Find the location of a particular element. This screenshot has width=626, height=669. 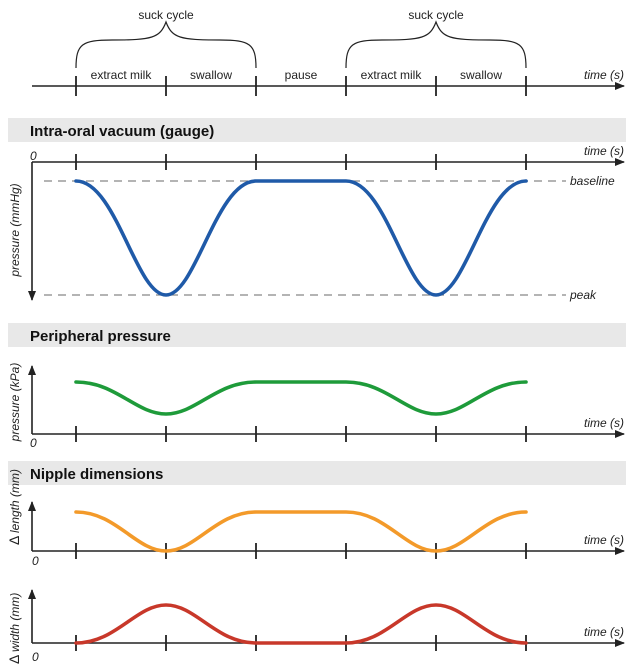

peripheral-y-axis-label: pressure (kPa) is located at coordinates (15, 403).